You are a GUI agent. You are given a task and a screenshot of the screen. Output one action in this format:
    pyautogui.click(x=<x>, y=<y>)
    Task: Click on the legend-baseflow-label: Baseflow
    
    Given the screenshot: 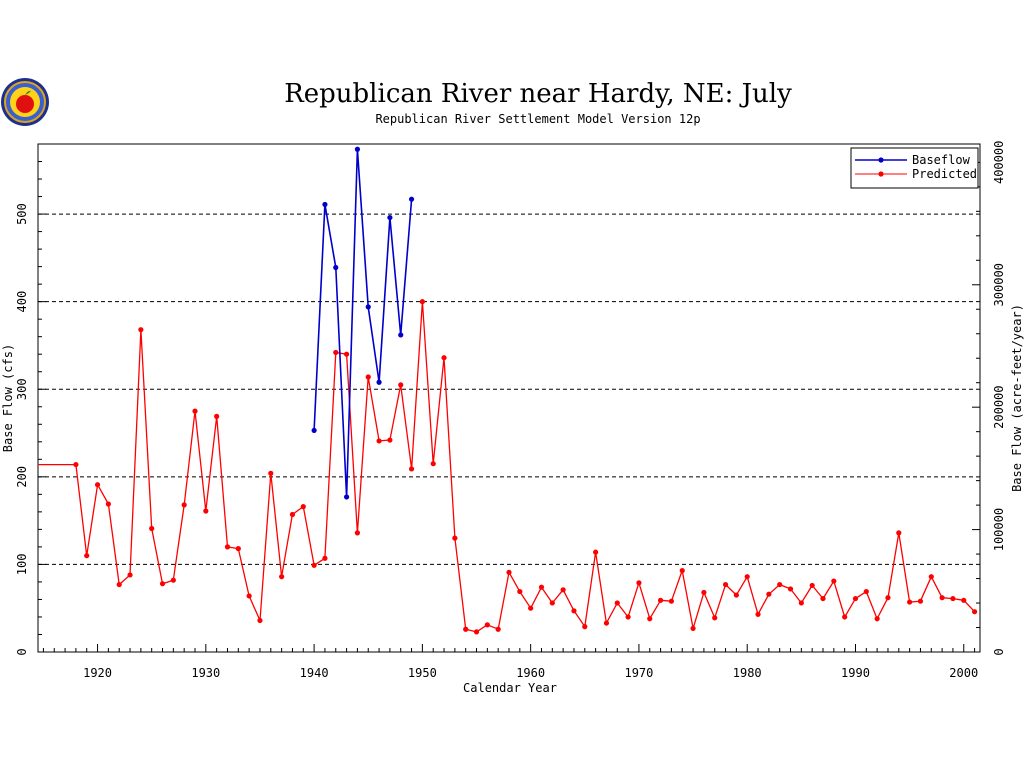 What is the action you would take?
    pyautogui.click(x=941, y=160)
    